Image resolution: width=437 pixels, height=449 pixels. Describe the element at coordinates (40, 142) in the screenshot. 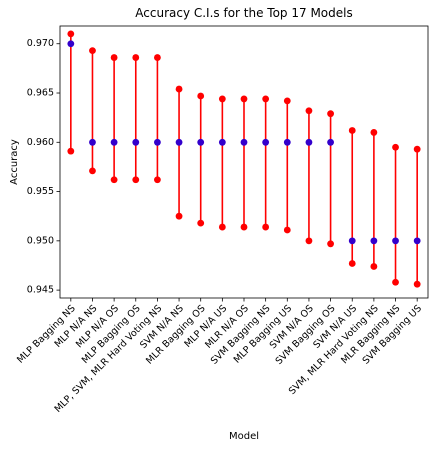

I see `y-tick-label: 0.960` at that location.